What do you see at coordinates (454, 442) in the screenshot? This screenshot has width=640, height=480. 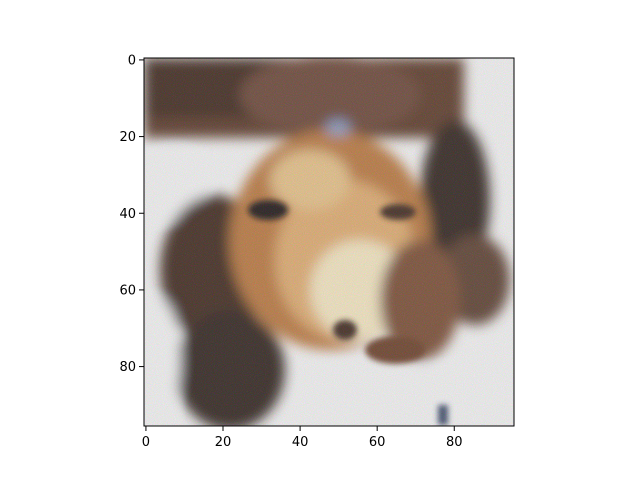 I see `x-tick-label: 80` at bounding box center [454, 442].